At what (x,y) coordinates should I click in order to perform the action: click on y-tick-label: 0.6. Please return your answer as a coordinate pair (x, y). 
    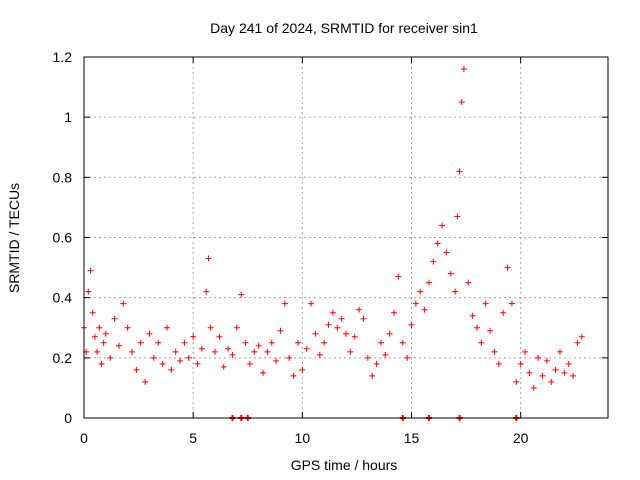
    Looking at the image, I should click on (63, 238).